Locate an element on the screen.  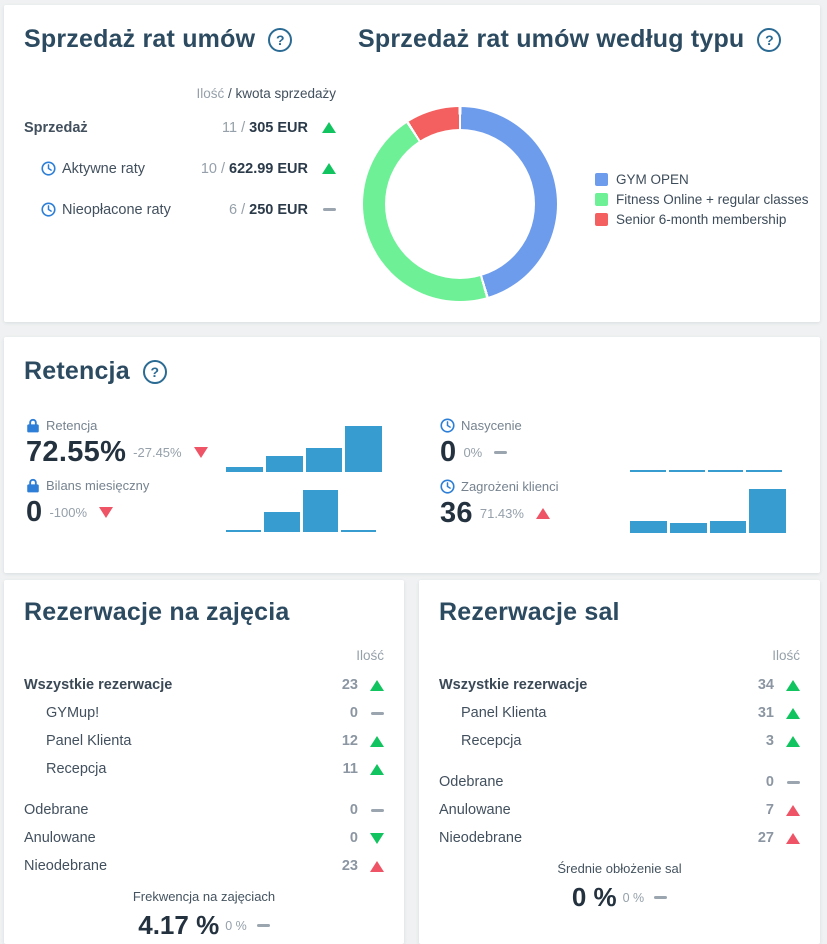
row-label: Panel Klienta is located at coordinates (89, 741).